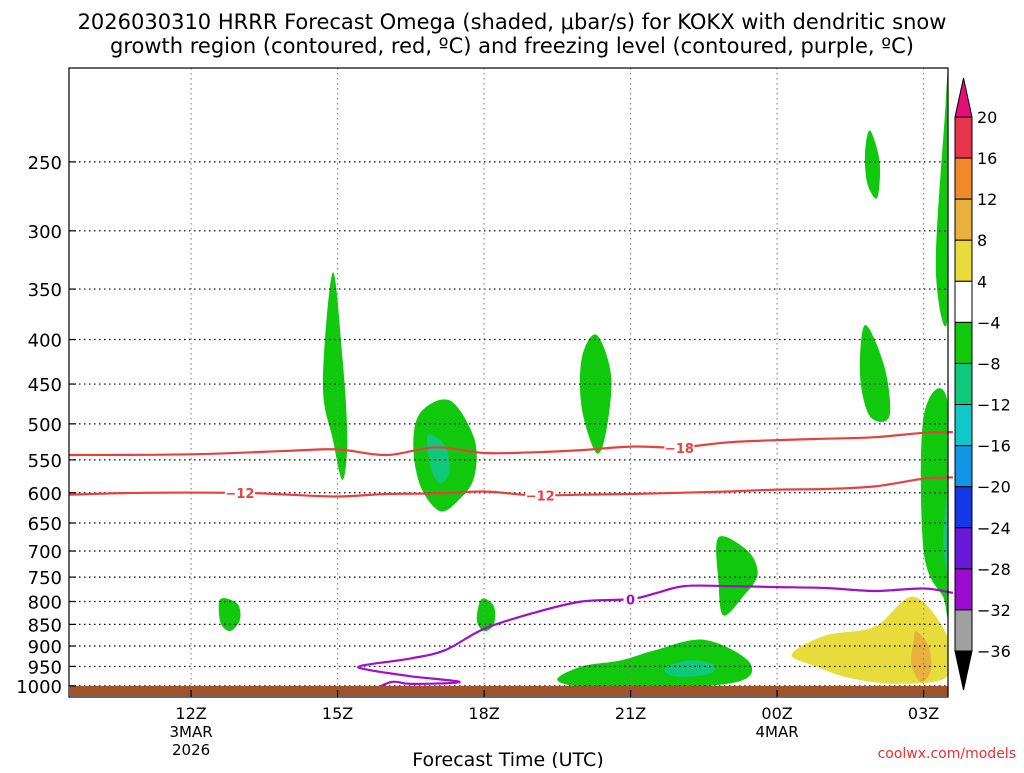 This screenshot has width=1024, height=773. Describe the element at coordinates (776, 713) in the screenshot. I see `x-tick-label-00Z: 00Z` at that location.